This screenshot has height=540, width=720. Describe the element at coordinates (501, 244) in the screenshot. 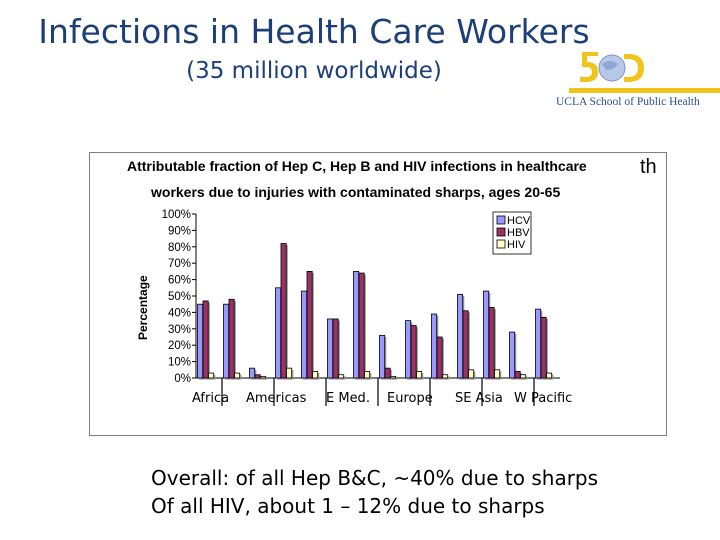

I see `legend-swatch-hiv` at that location.